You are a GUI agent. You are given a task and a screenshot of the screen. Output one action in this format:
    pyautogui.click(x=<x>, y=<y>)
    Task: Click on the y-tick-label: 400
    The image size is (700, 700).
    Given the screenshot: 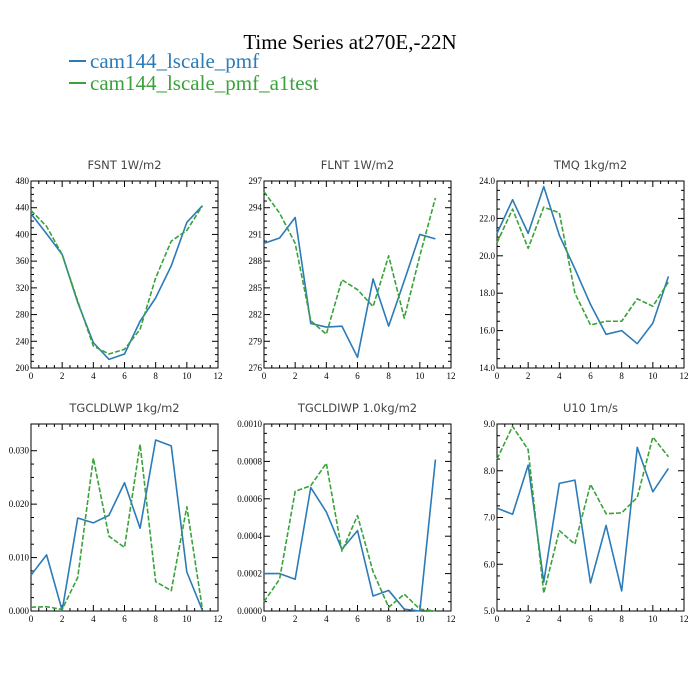 What is the action you would take?
    pyautogui.click(x=23, y=234)
    